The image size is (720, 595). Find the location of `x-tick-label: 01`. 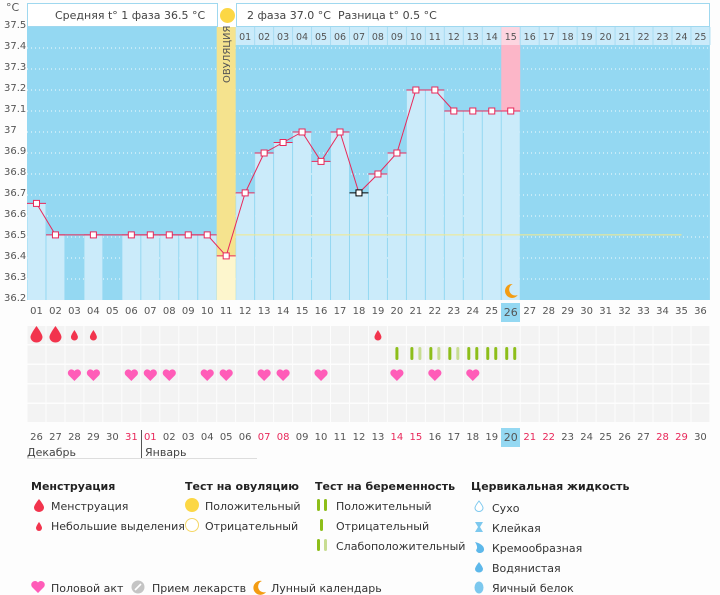

x-tick-label: 01 is located at coordinates (36, 311).